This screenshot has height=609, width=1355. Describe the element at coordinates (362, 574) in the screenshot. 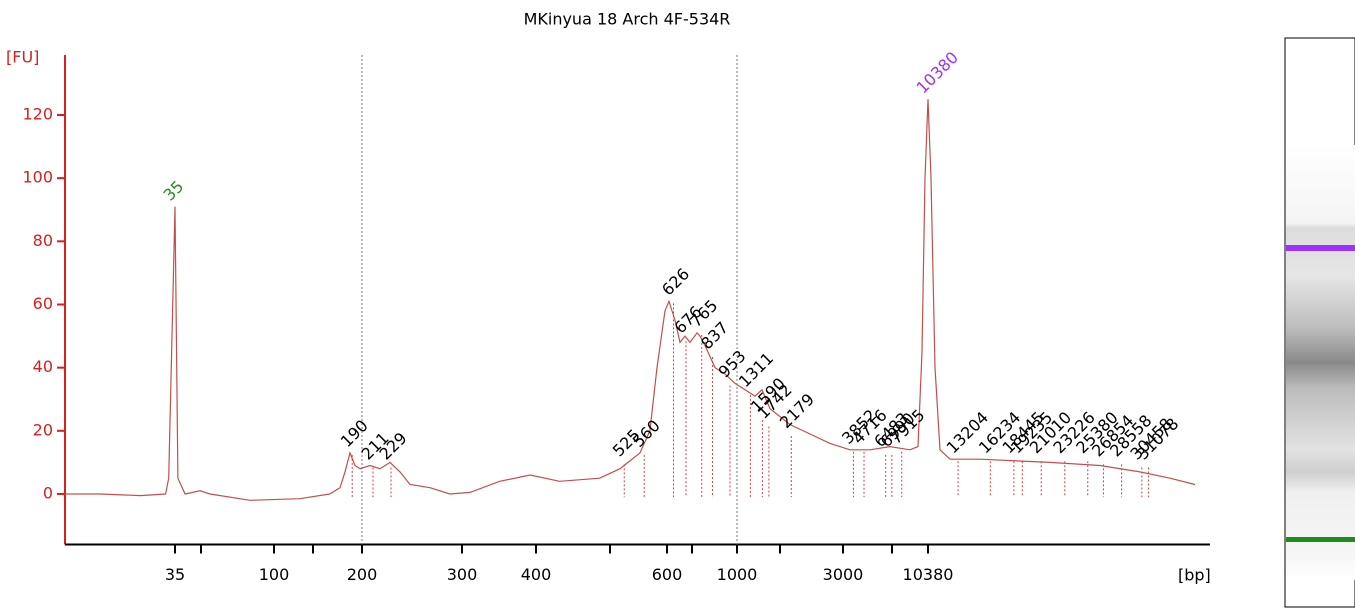

I see `x-tick-label: 200` at that location.